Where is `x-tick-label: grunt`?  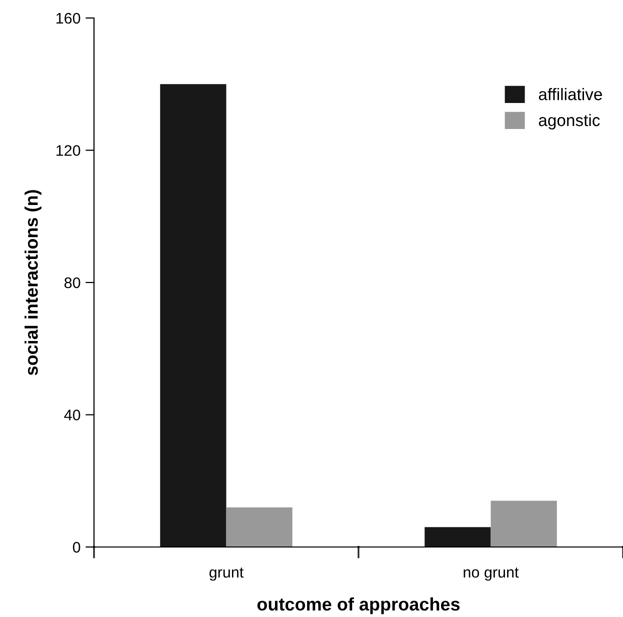
x-tick-label: grunt is located at coordinates (226, 574).